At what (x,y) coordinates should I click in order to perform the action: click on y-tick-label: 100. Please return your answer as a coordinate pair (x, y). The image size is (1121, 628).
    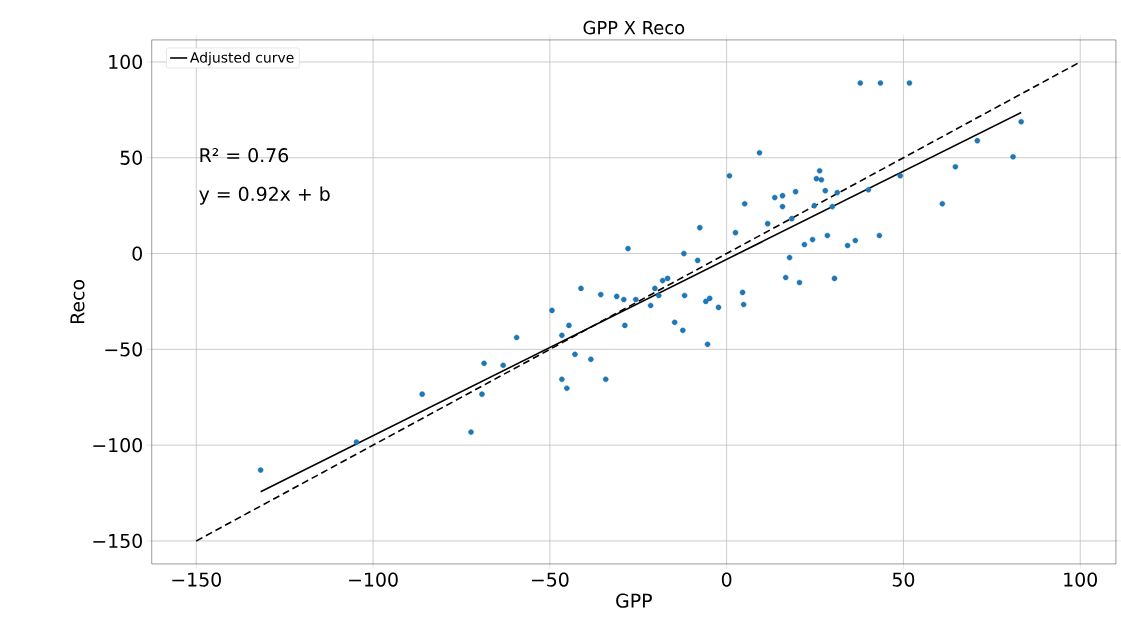
    Looking at the image, I should click on (125, 62).